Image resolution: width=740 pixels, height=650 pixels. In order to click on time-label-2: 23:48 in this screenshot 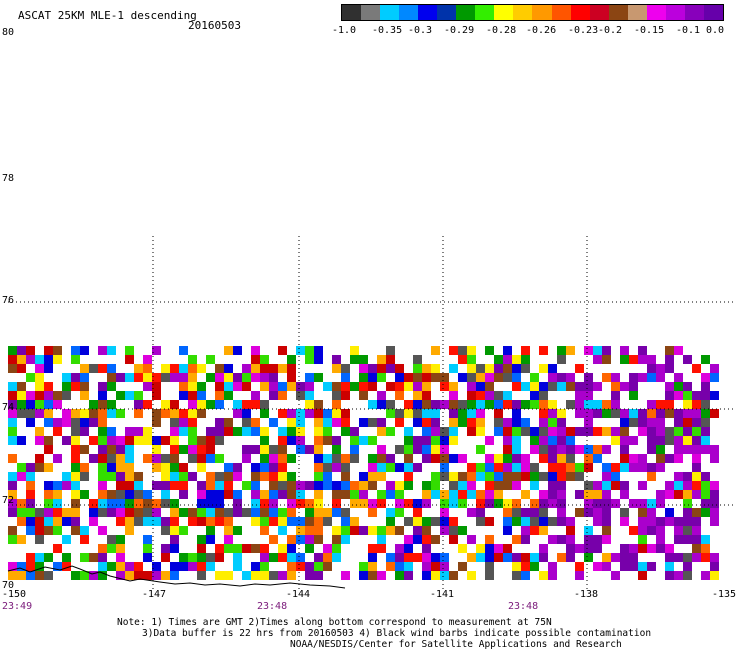, I will do `click(272, 606)`.